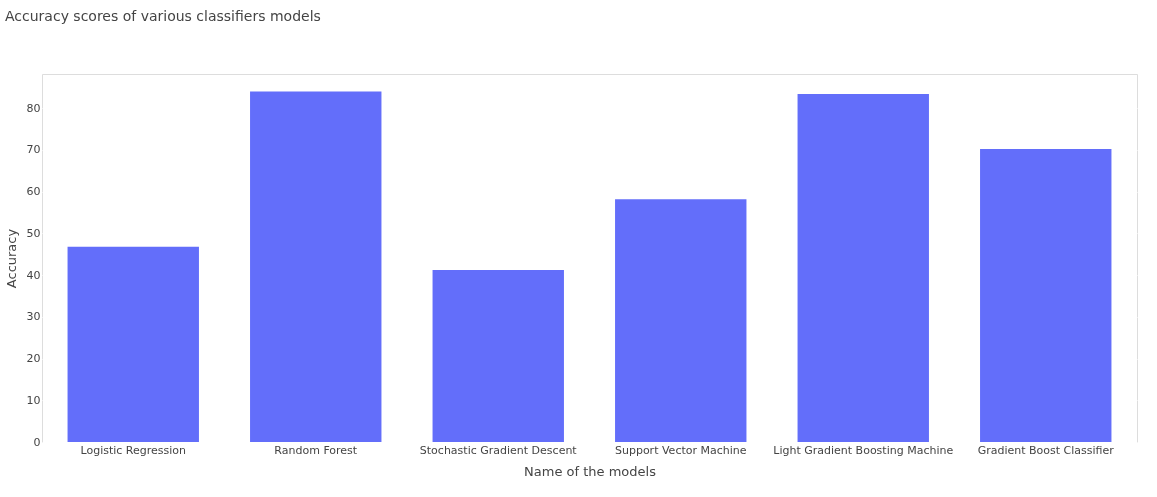 The image size is (1157, 497). I want to click on x-tick-label: Support Vector Machine, so click(680, 450).